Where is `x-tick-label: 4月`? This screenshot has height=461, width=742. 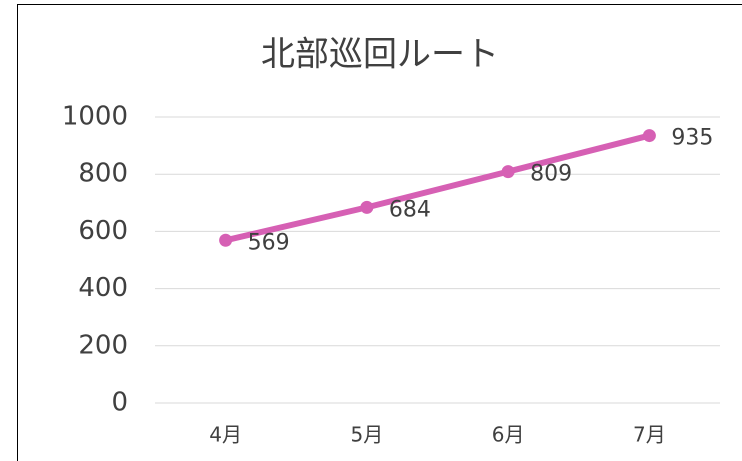
x-tick-label: 4月 is located at coordinates (225, 435).